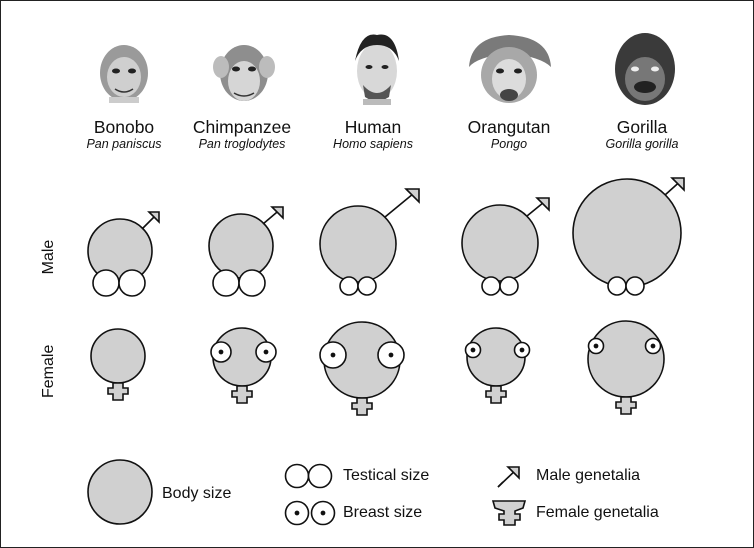  I want to click on row-label-male: Male, so click(48, 257).